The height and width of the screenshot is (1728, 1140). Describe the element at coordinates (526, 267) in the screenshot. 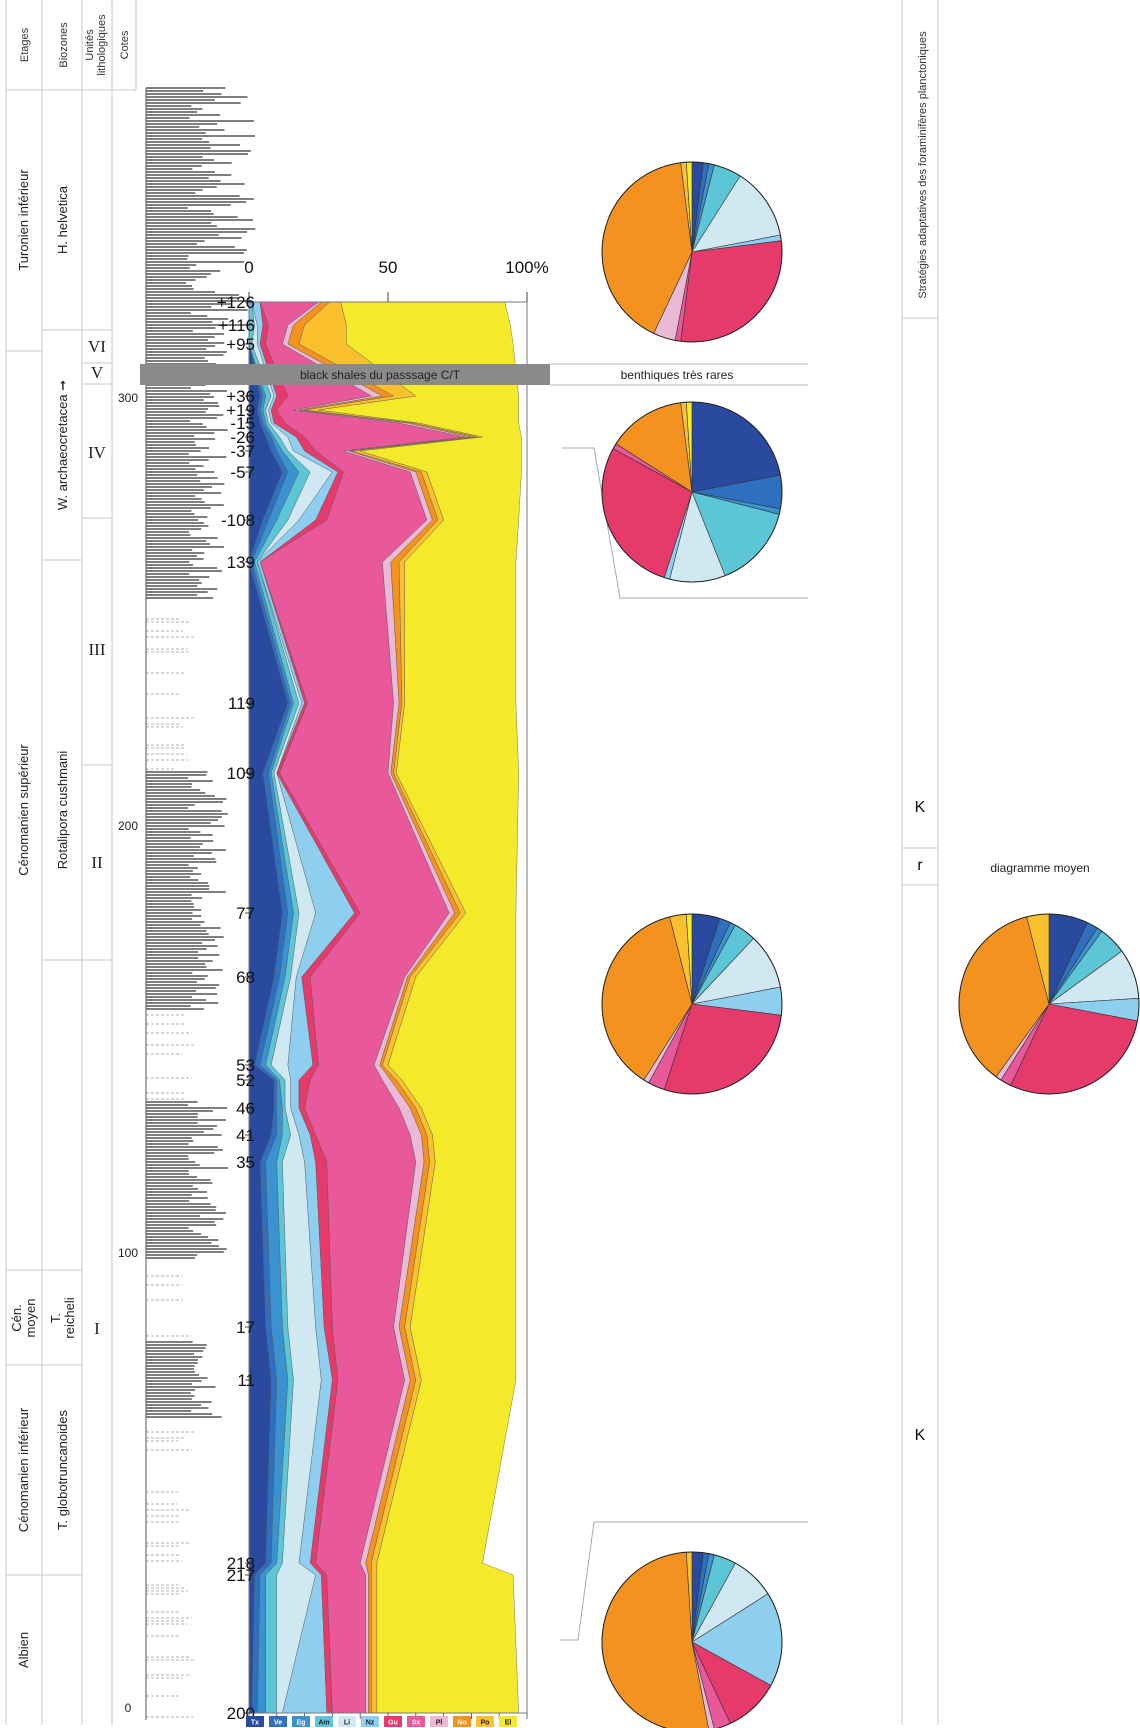

I see `x-tick-label: 100%` at that location.